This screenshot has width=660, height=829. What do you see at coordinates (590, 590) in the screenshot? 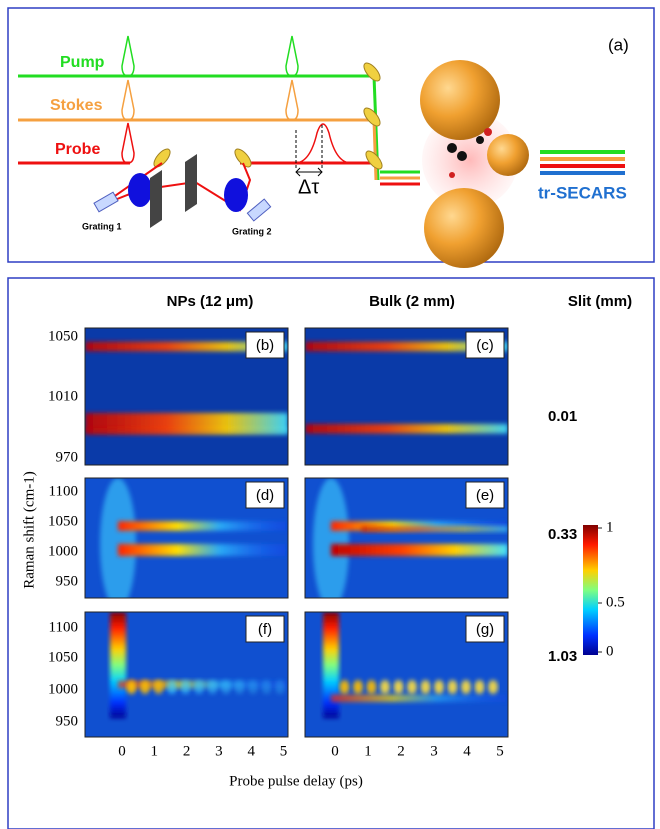
I see `colorbar` at bounding box center [590, 590].